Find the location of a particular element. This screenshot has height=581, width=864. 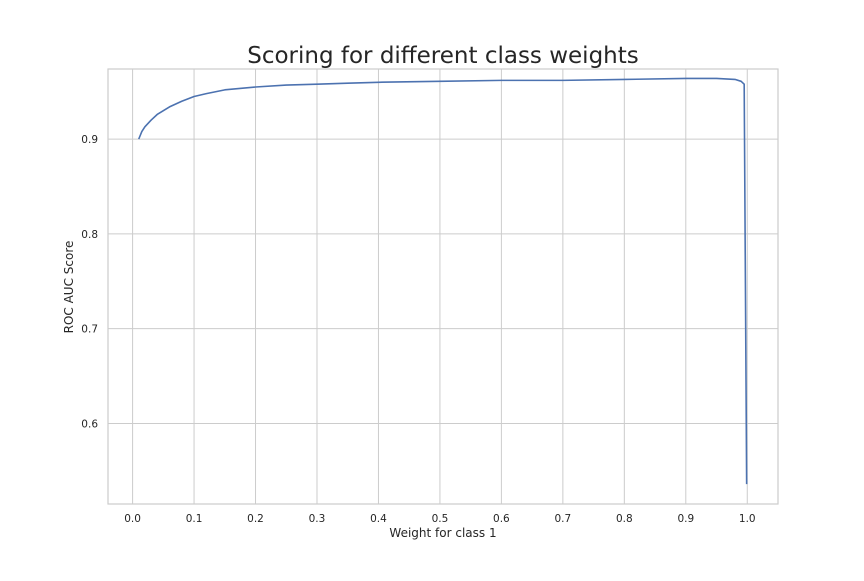

x-tick-label: 0.5 is located at coordinates (440, 519).